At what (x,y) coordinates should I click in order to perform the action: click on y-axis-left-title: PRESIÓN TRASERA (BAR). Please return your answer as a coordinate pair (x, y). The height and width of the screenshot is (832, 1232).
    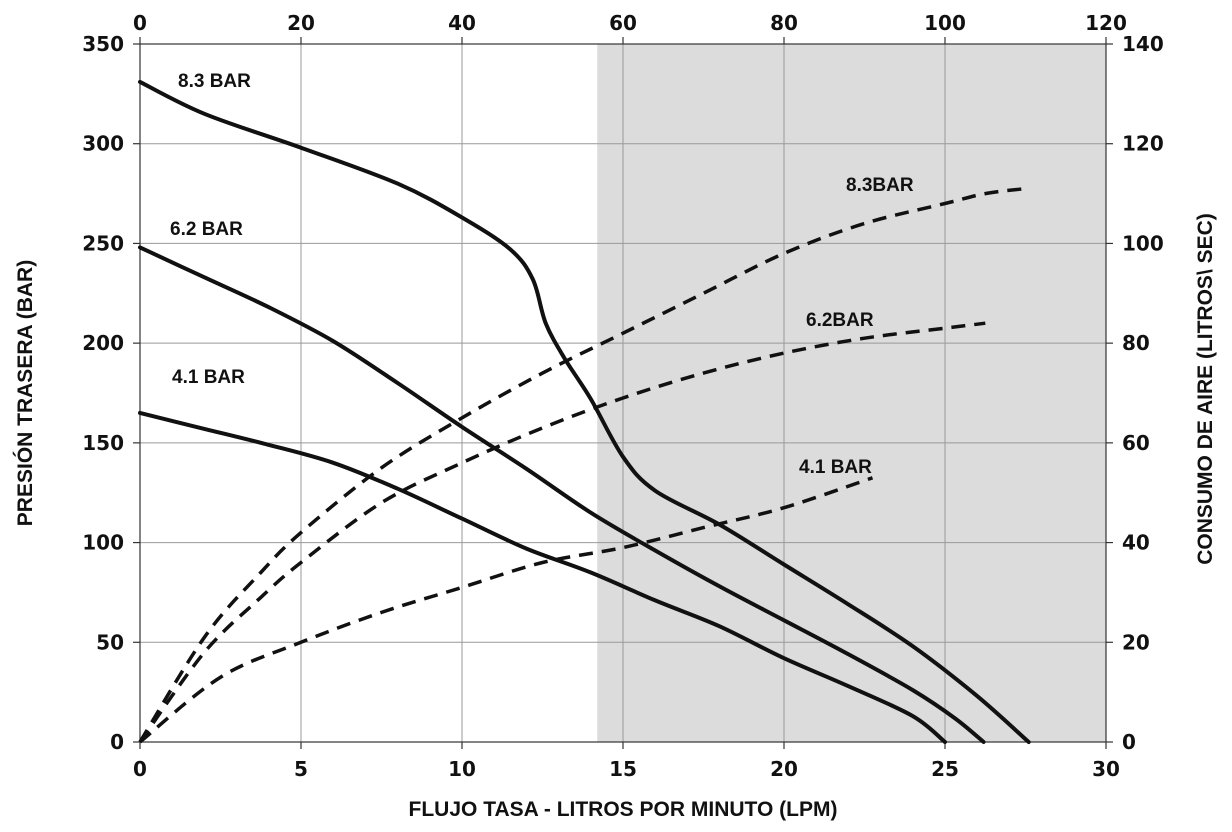
    Looking at the image, I should click on (25, 393).